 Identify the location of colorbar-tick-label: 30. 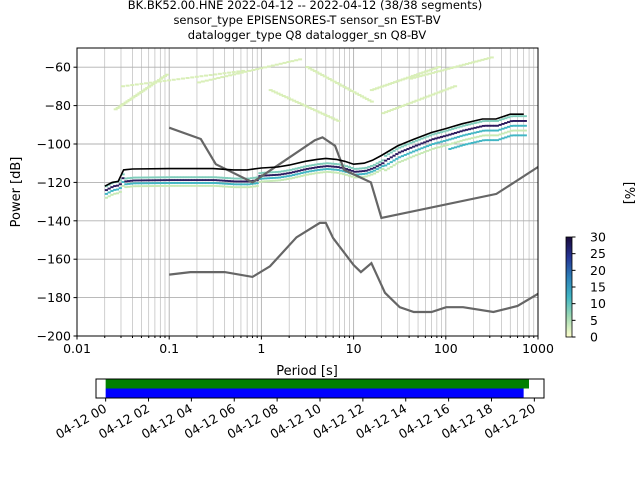
(598, 237).